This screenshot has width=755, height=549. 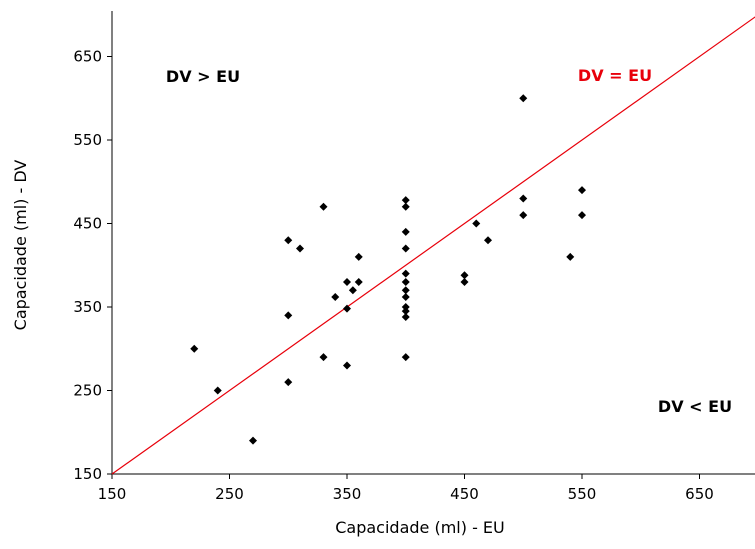 I want to click on x-tick-label: 150, so click(x=112, y=494).